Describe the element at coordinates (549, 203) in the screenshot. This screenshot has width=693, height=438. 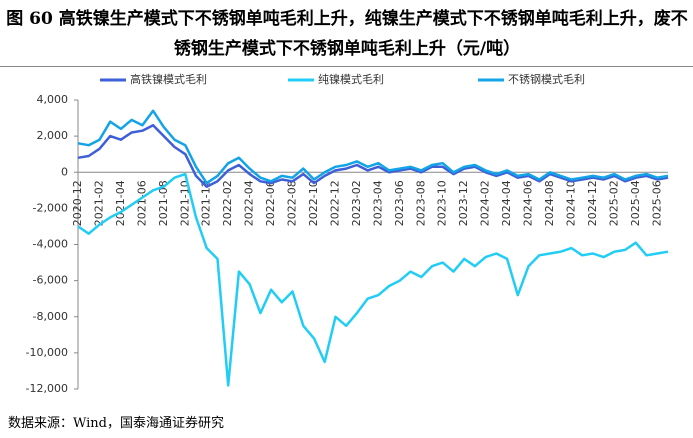
I see `x-tick-label: 2024-08` at that location.